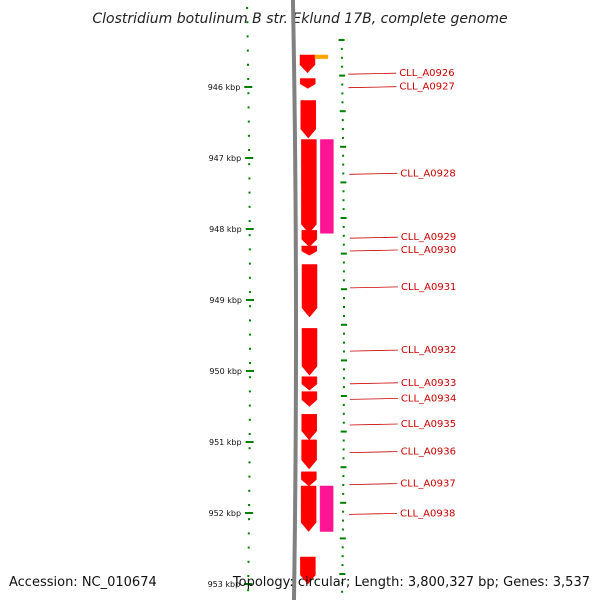  I want to click on gene-label: CLL_A0933, so click(428, 383).